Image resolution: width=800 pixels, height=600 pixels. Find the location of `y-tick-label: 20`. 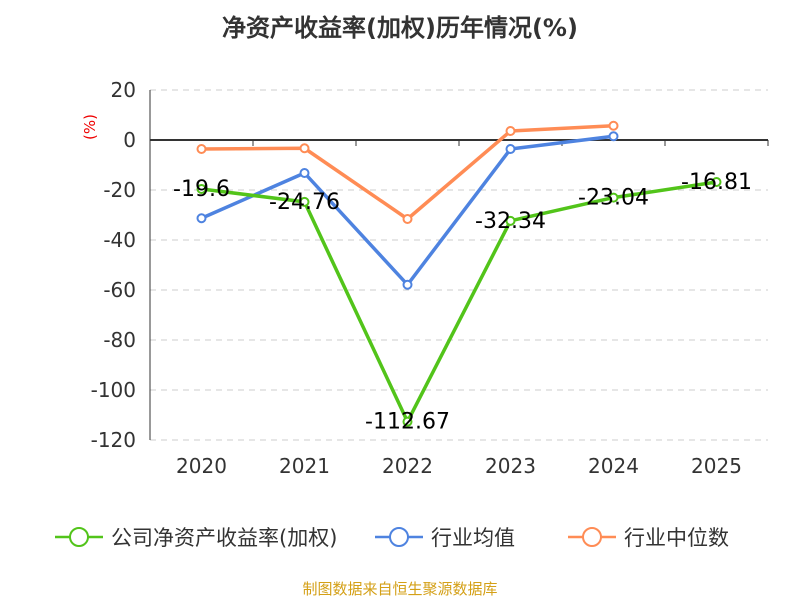

y-tick-label: 20 is located at coordinates (123, 90).